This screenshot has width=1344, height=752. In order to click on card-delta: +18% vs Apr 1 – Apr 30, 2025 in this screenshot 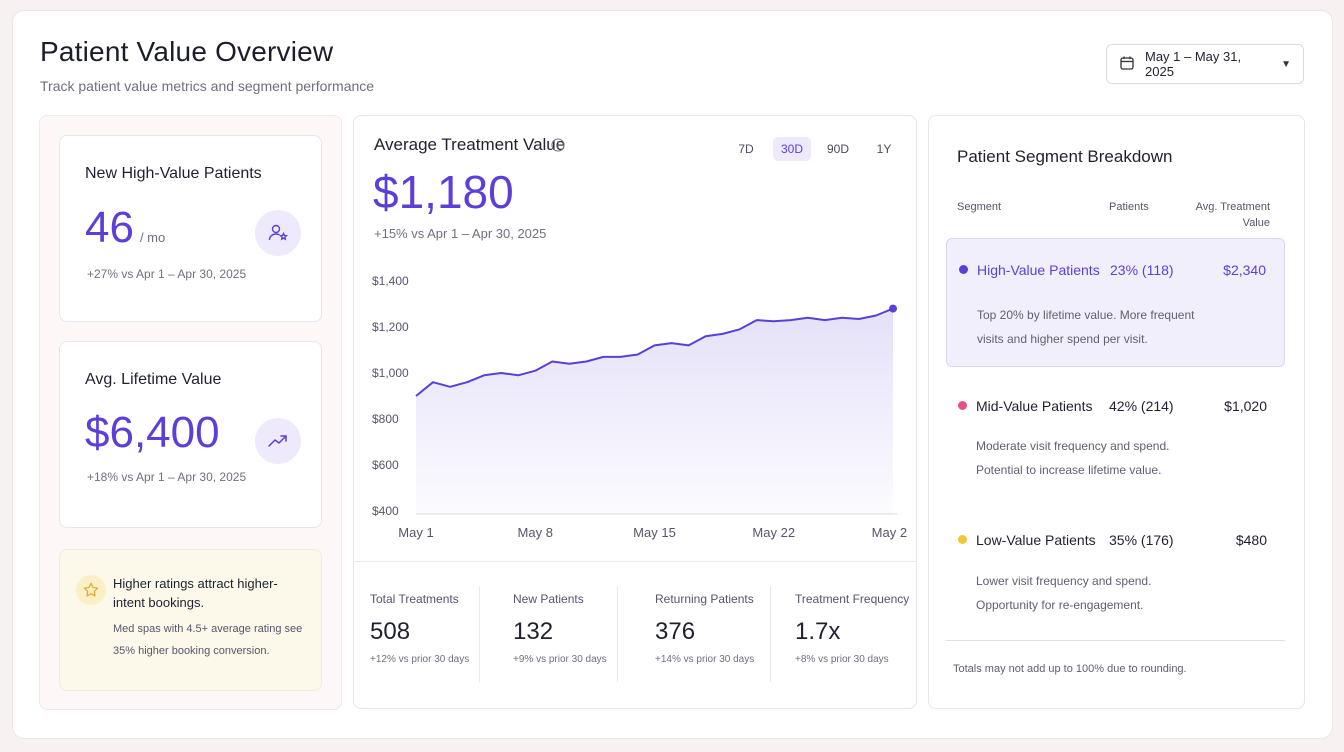, I will do `click(167, 477)`.